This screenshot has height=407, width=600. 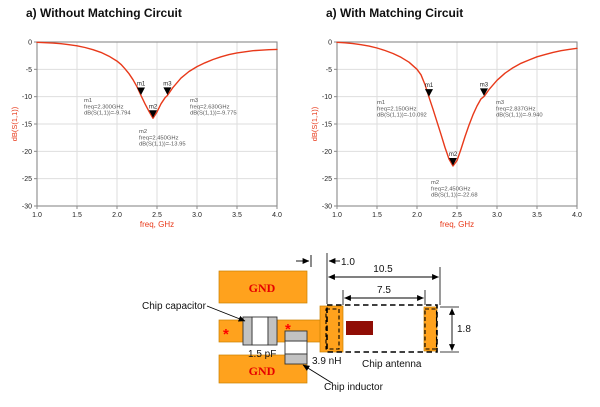 I want to click on marker-info-m1: freq=2.300GHz, so click(x=104, y=107).